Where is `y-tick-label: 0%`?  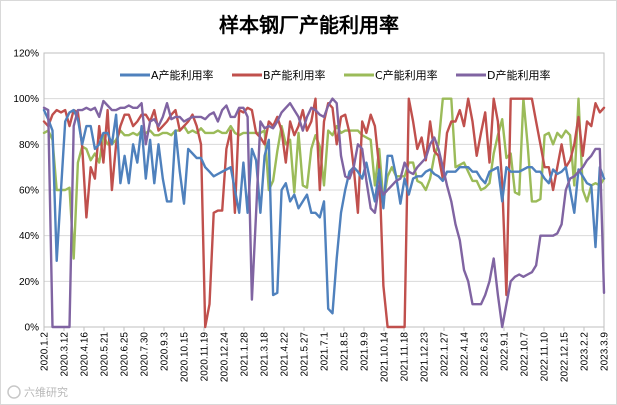 y-tick-label: 0% is located at coordinates (32, 328).